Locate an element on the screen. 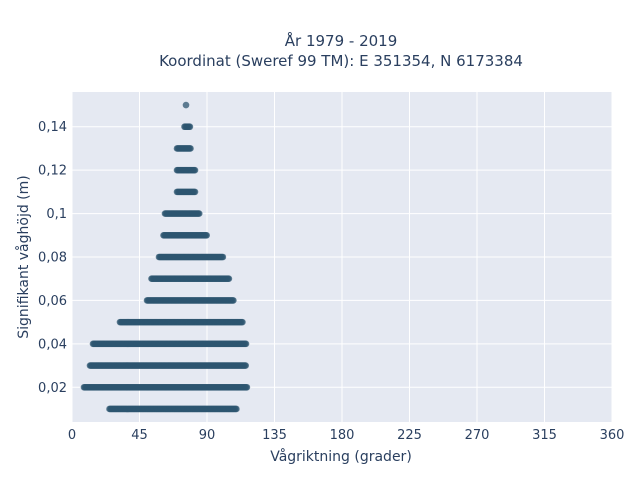  x-tick-label: 0 is located at coordinates (72, 435).